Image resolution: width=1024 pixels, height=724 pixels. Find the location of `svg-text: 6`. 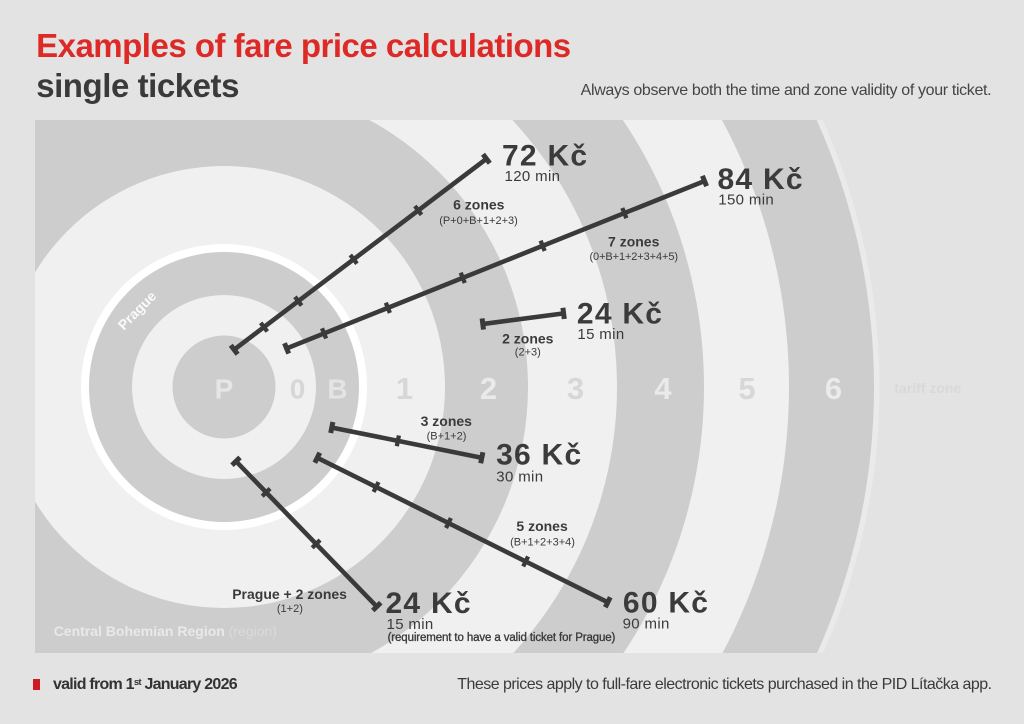

svg-text: 6 is located at coordinates (832, 388).